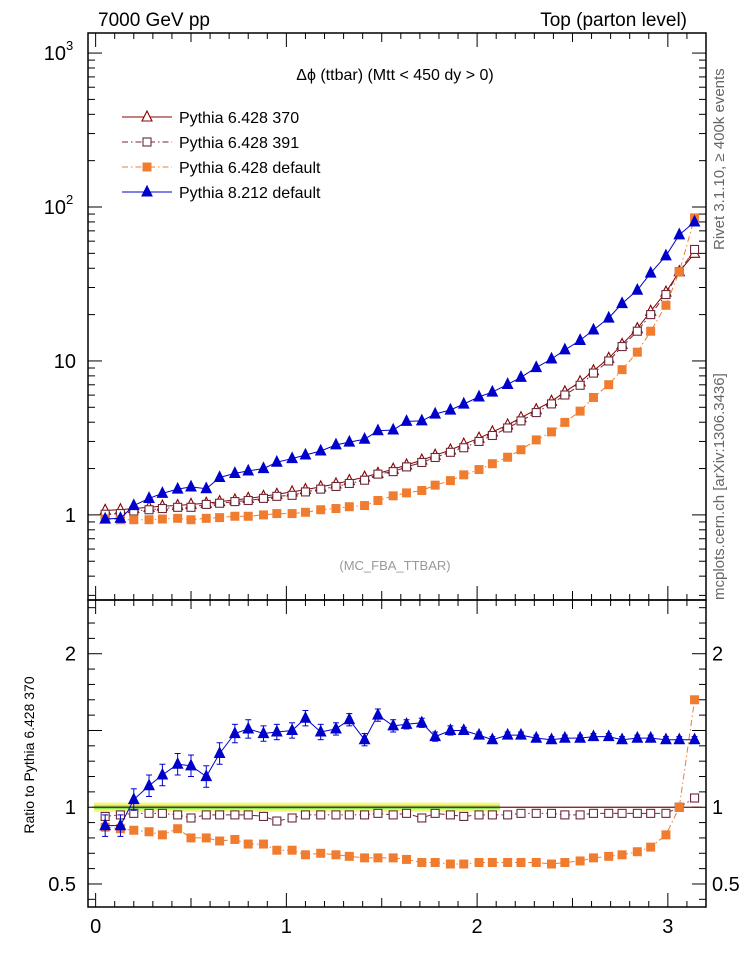 This screenshot has width=746, height=972. Describe the element at coordinates (210, 143) in the screenshot. I see `legend-item-1: Pythia 6.428 391` at that location.